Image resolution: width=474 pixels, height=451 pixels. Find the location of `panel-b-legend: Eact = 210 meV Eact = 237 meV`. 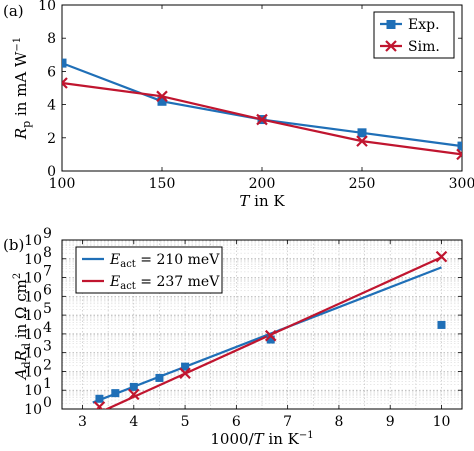

panel-b-legend: Eact = 210 meV Eact = 237 meV is located at coordinates (149, 270).